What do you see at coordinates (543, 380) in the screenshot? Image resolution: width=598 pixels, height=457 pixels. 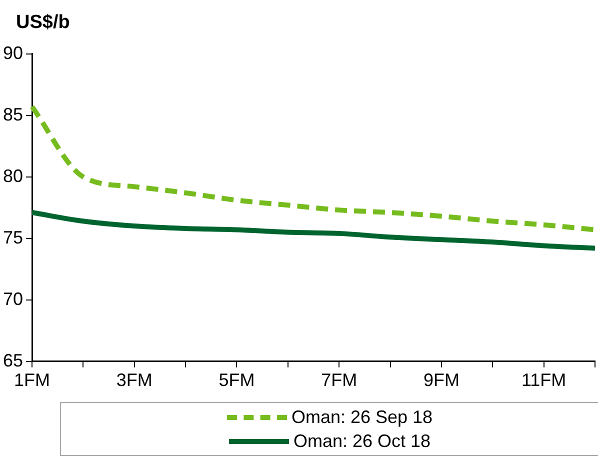 I see `x-tick-label: 11FM` at bounding box center [543, 380].